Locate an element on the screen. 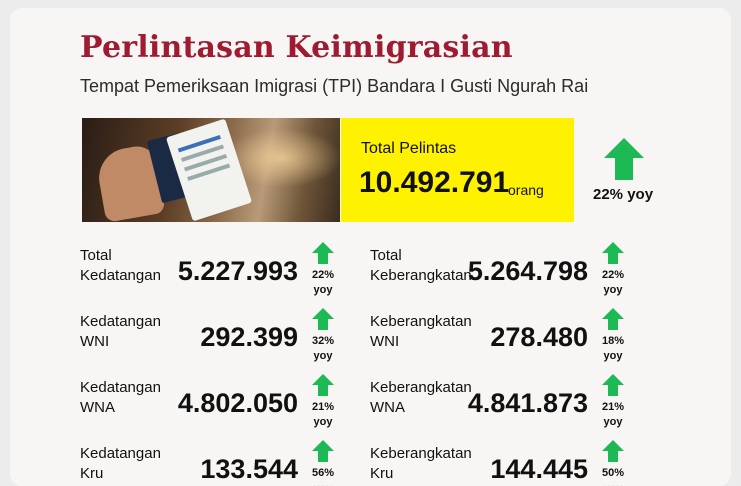 The width and height of the screenshot is (741, 486). stat-yoy: 18% yoy is located at coordinates (613, 348).